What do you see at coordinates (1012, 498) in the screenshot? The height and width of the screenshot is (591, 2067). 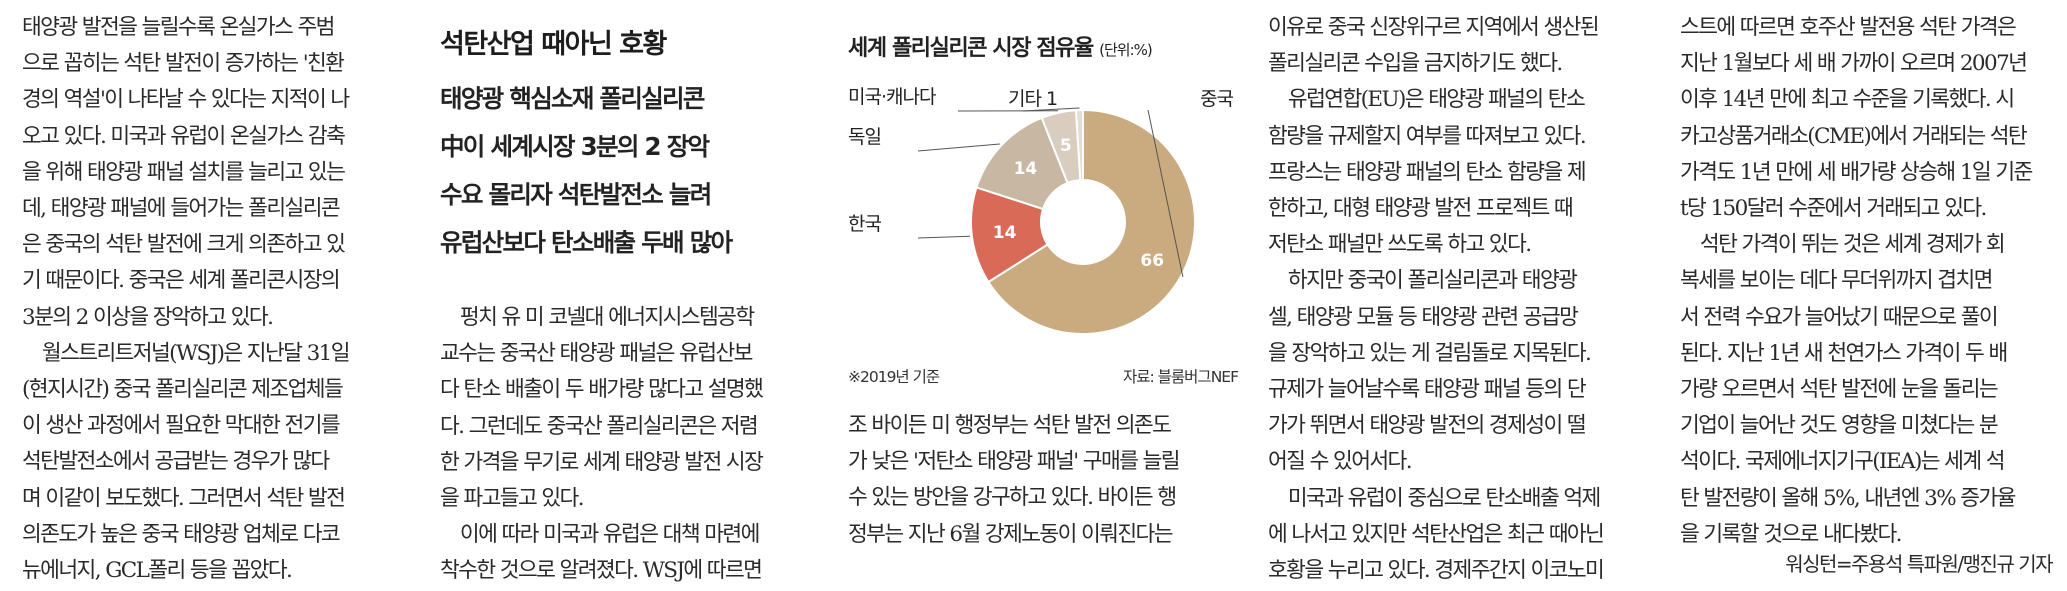 I see `text-line: 수 있는 방안을 강구하고 있다. 바이든 행` at bounding box center [1012, 498].